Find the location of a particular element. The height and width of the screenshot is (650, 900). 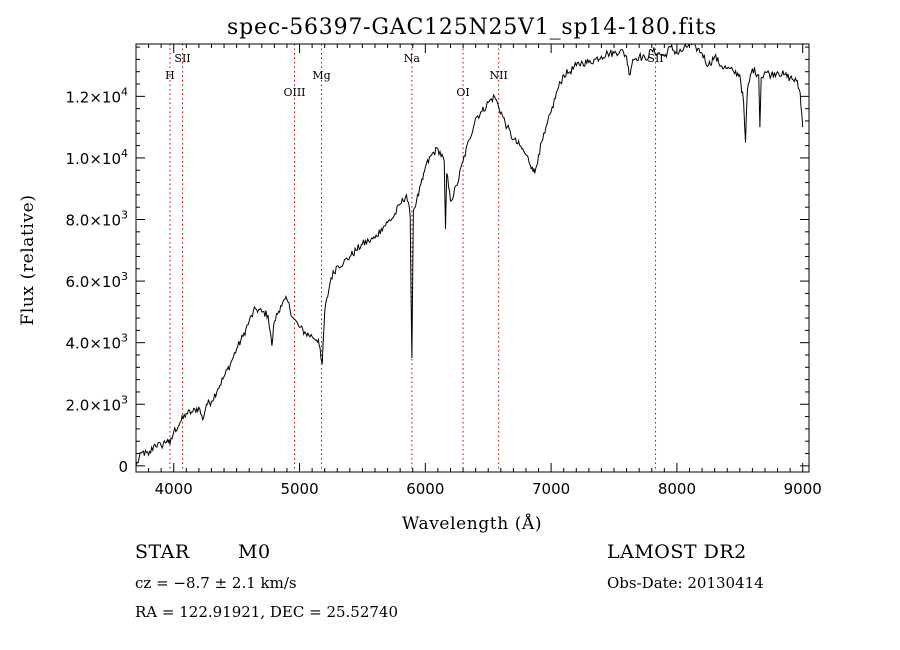

x-tick-label: 8000 is located at coordinates (677, 489).